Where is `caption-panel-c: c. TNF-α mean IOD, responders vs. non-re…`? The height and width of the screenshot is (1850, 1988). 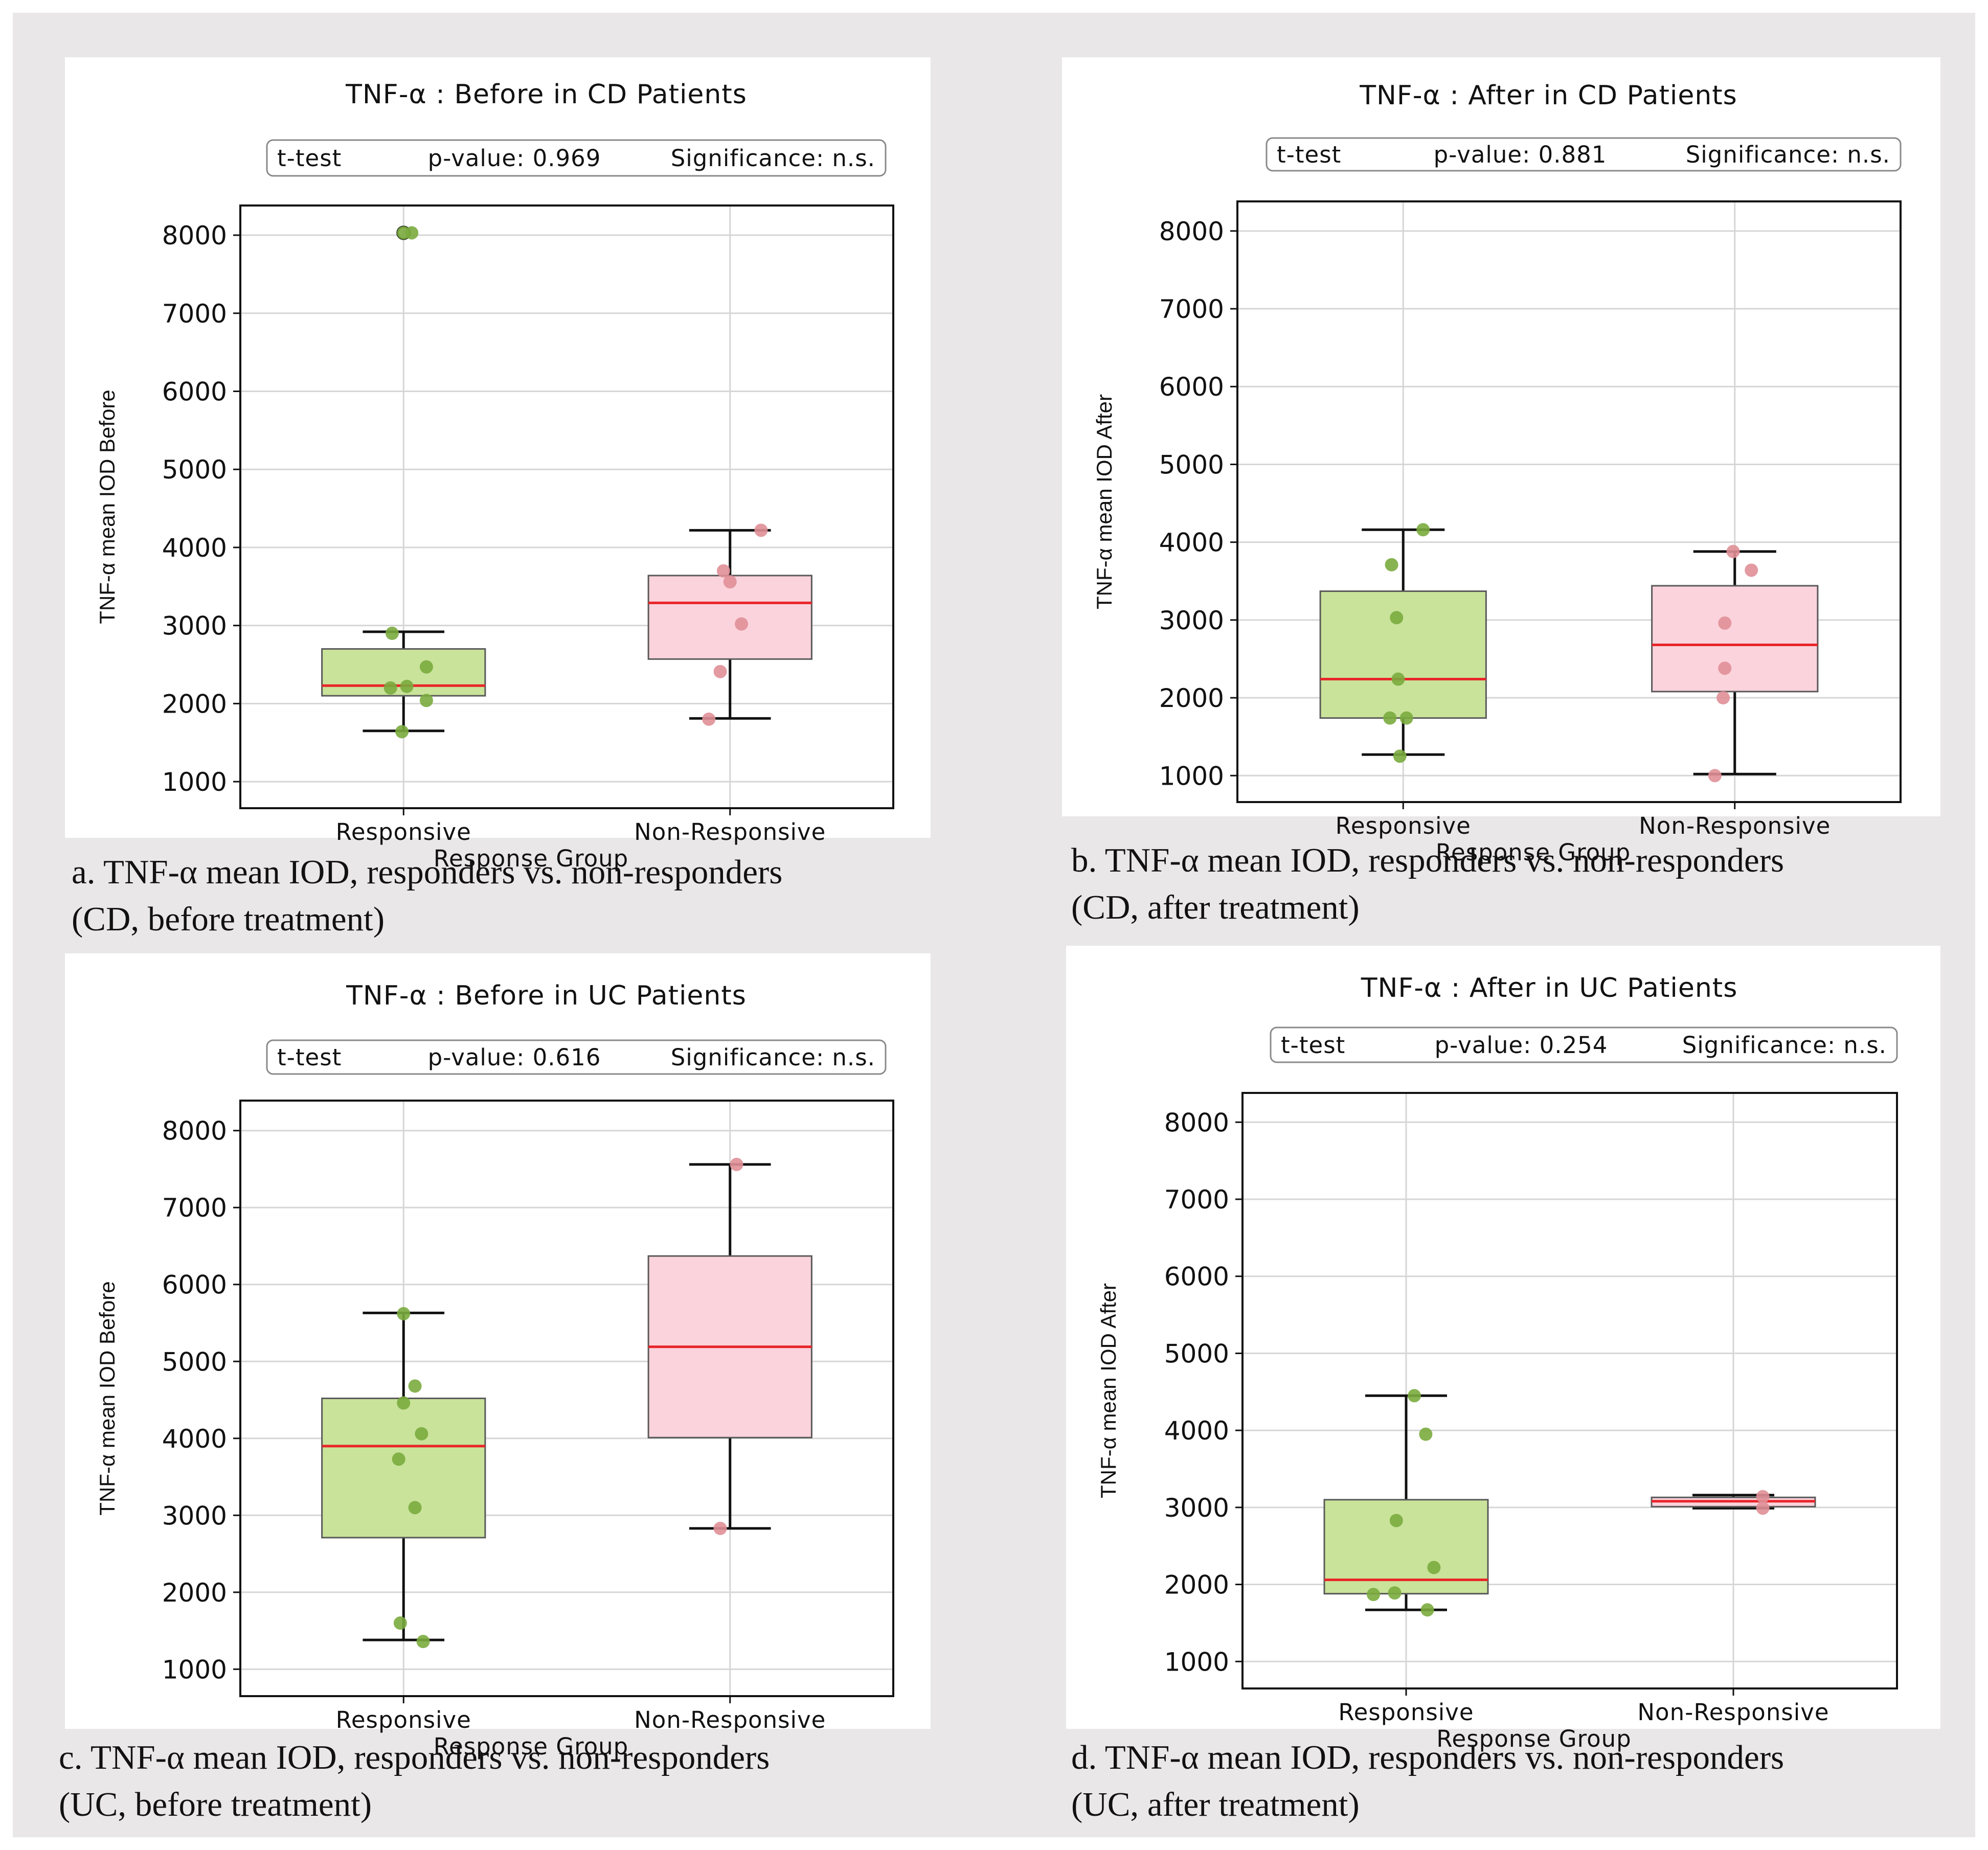 caption-panel-c: c. TNF-α mean IOD, responders vs. non-re… is located at coordinates (414, 1781).